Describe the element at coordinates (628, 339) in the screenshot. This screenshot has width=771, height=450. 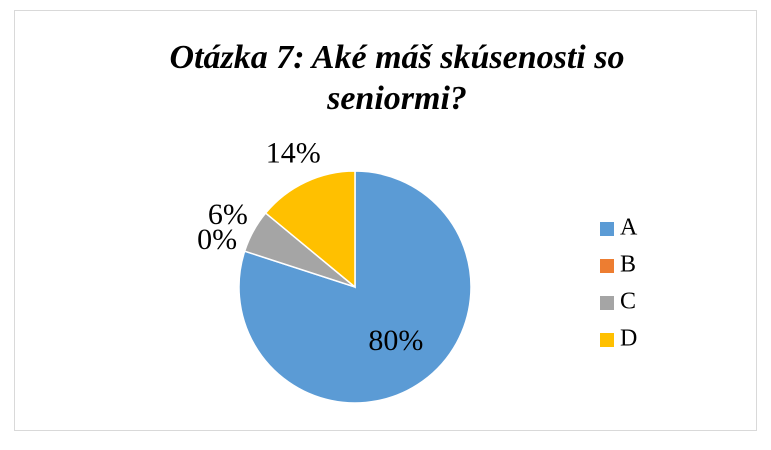
I see `legend-label: D` at that location.